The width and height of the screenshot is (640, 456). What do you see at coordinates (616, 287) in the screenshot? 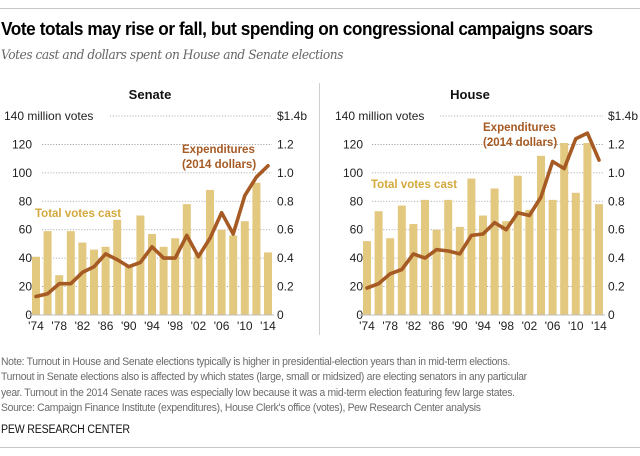
I see `y-tick-right: 0.2` at bounding box center [616, 287].